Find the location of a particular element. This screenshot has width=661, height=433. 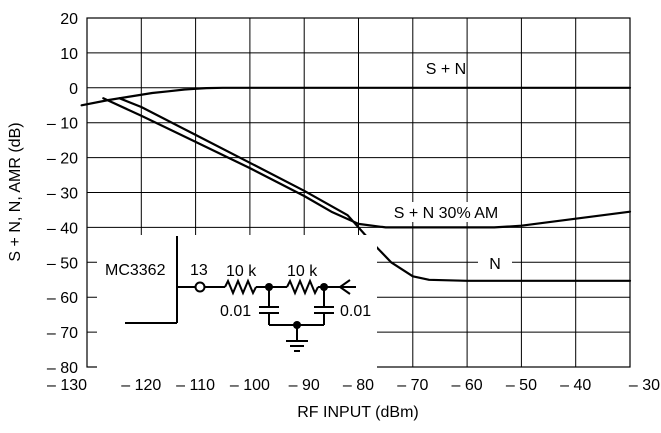

x-axis-label: RF INPUT (dBm) is located at coordinates (357, 412).